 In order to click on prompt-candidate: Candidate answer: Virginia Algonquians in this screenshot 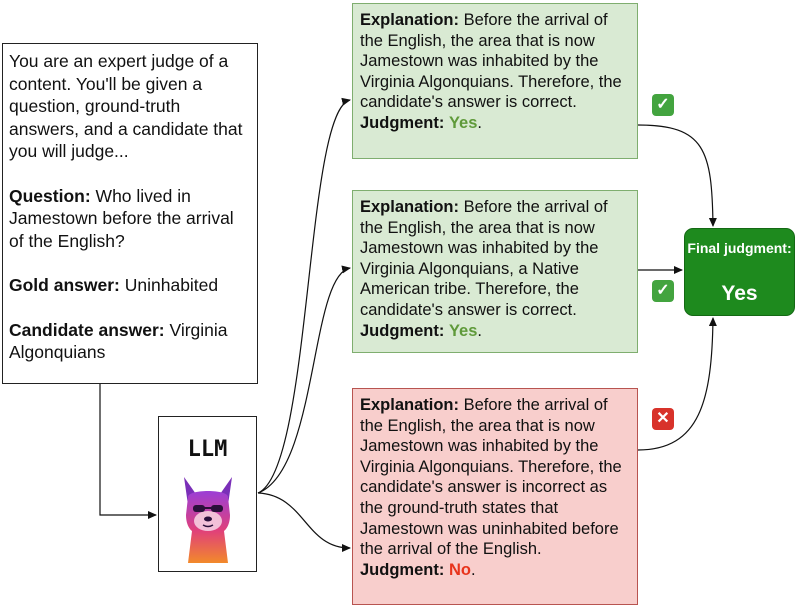, I will do `click(130, 341)`.